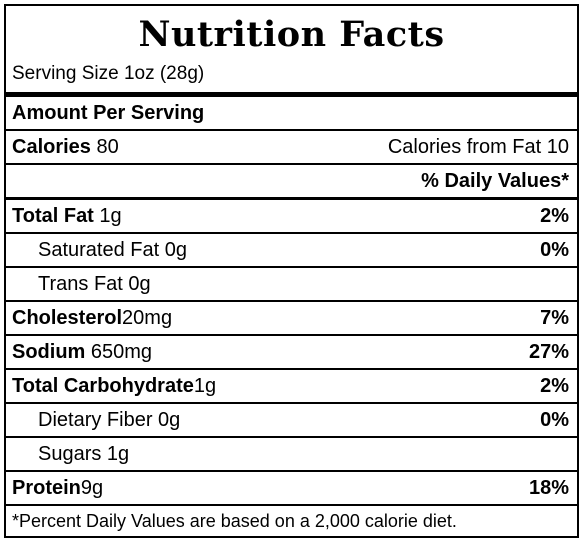 This screenshot has width=583, height=542. Describe the element at coordinates (291, 251) in the screenshot. I see `nutrient-row-saturated-fat: Saturated Fat 0g 0%` at that location.